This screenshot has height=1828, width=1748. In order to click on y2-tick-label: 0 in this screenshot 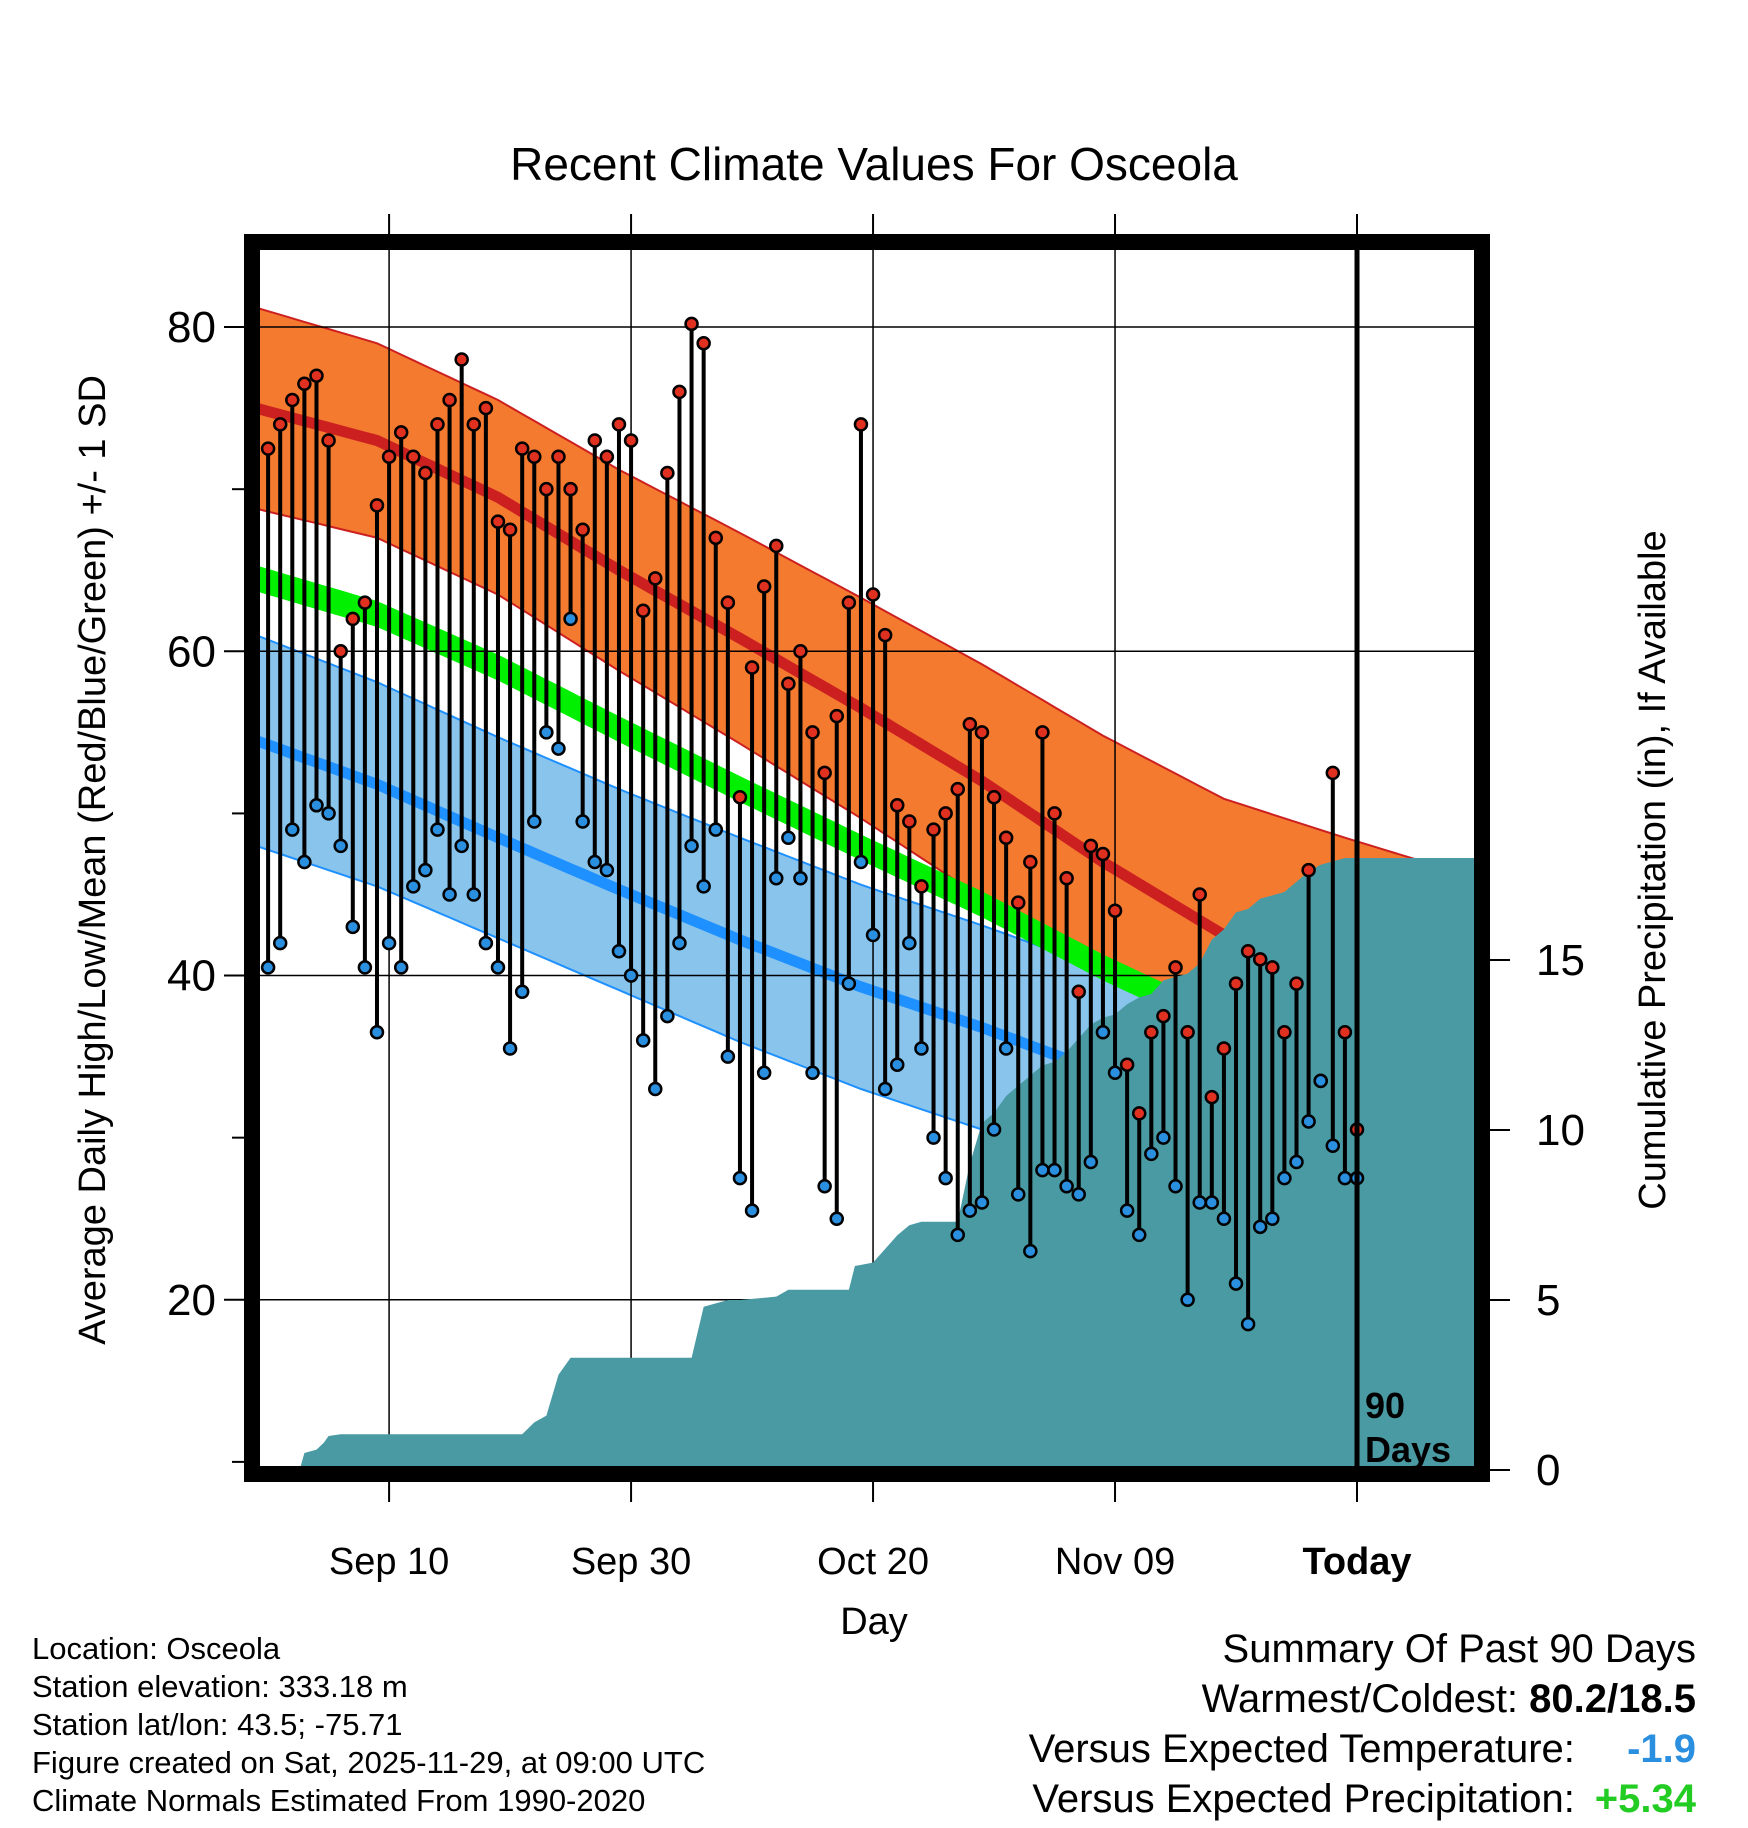, I will do `click(1548, 1470)`.